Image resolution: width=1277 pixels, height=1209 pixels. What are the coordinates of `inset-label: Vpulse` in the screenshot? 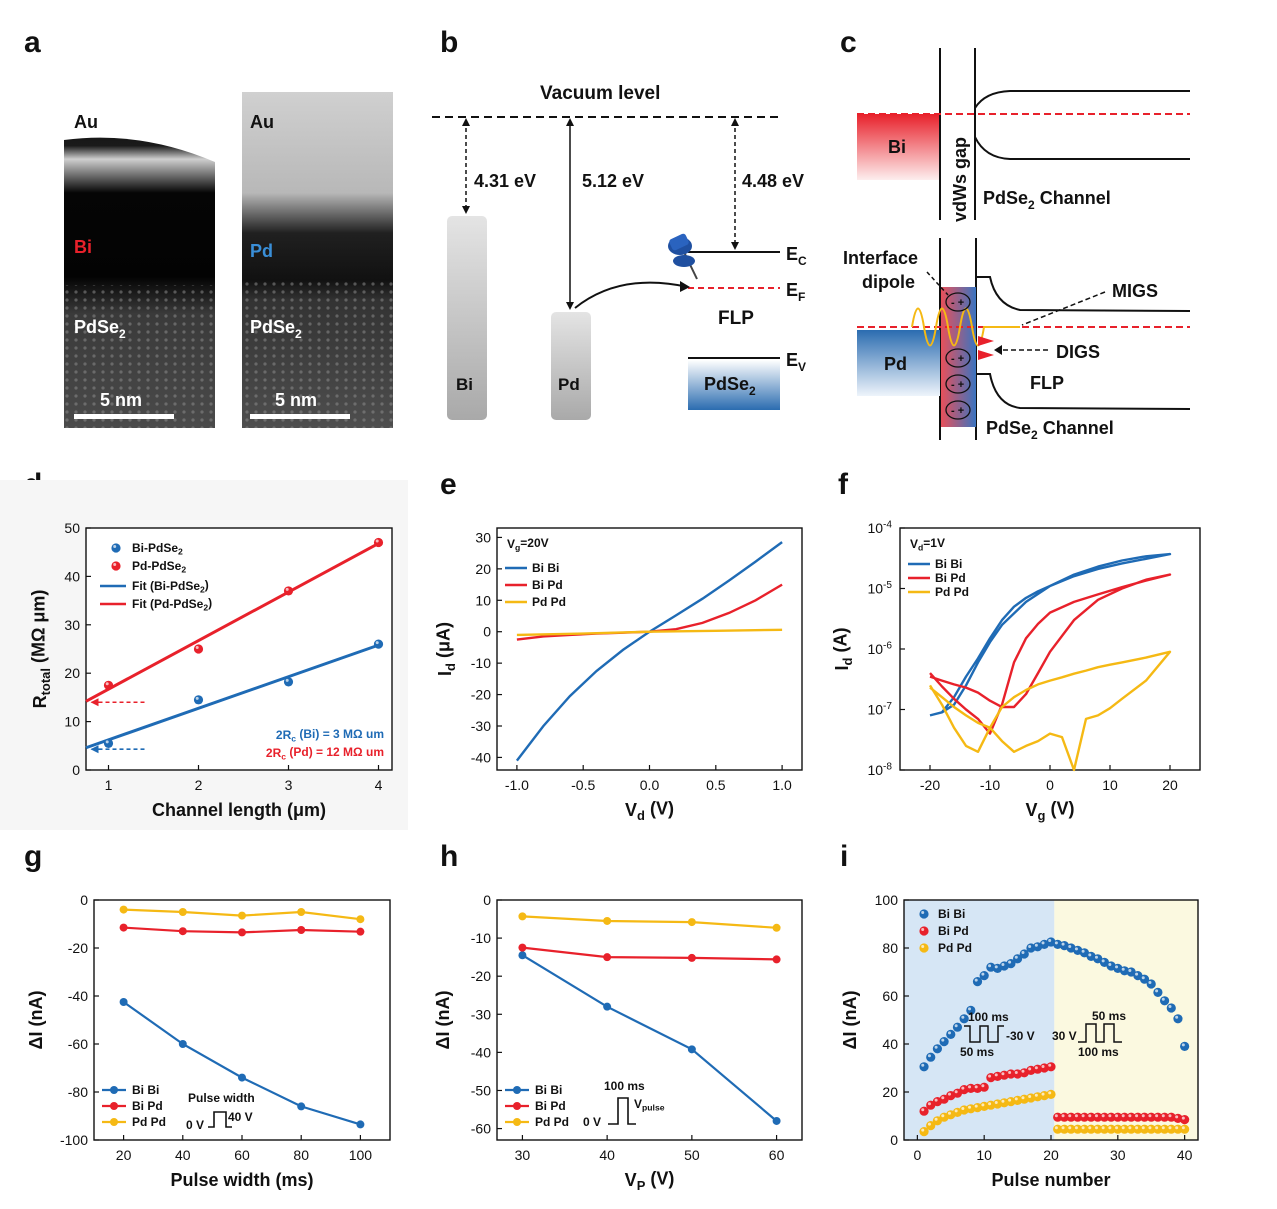 It's located at (649, 1105).